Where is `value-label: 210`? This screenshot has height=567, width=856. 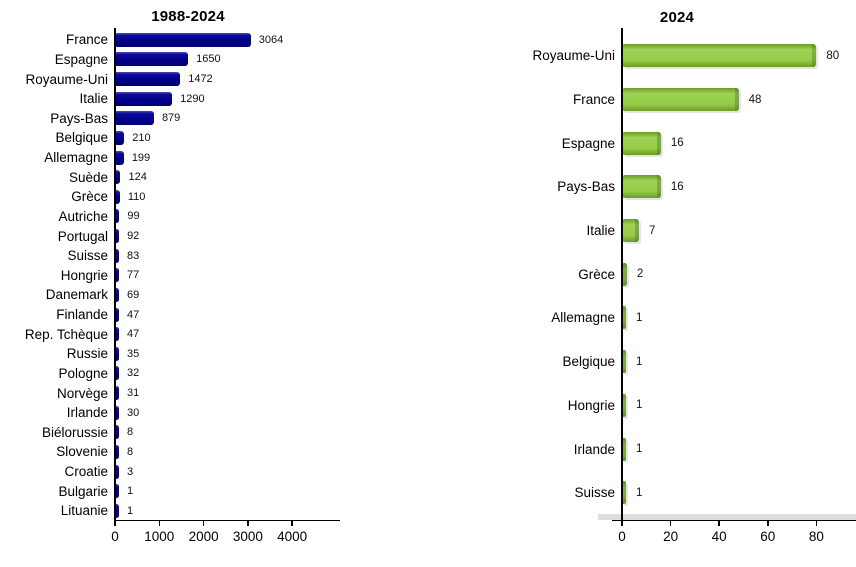 value-label: 210 is located at coordinates (141, 137).